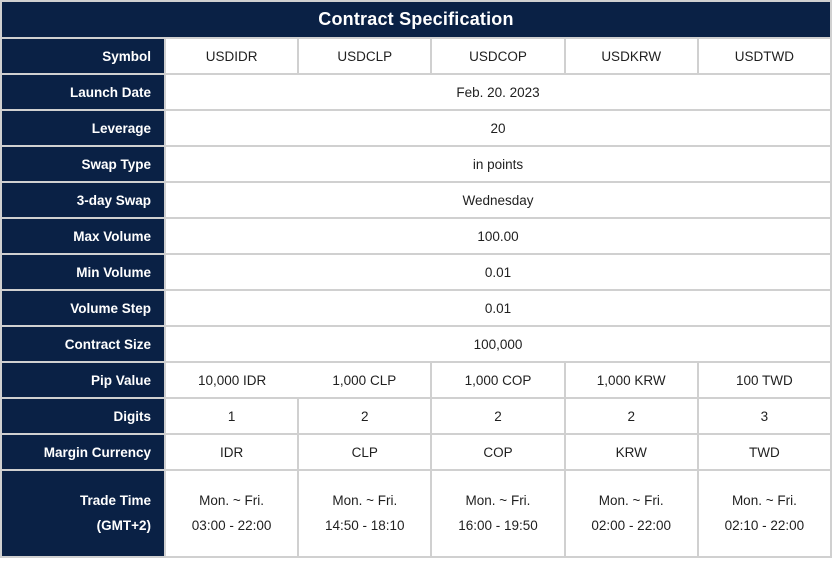 This screenshot has height=566, width=832. Describe the element at coordinates (232, 56) in the screenshot. I see `cell-symbol-usdidr: USDIDR` at that location.